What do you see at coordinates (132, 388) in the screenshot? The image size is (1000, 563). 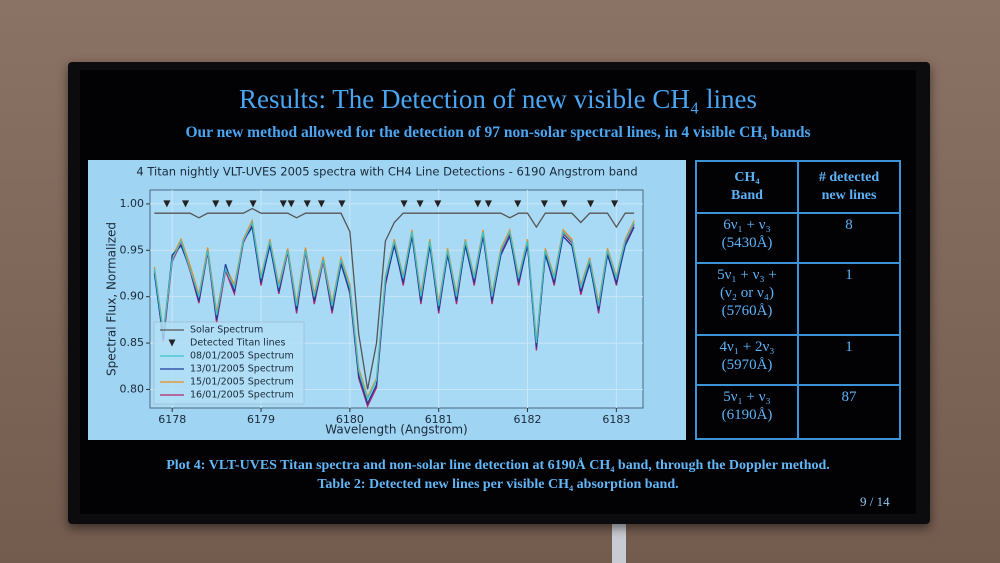 I see `y-tick-label: 0.80` at bounding box center [132, 388].